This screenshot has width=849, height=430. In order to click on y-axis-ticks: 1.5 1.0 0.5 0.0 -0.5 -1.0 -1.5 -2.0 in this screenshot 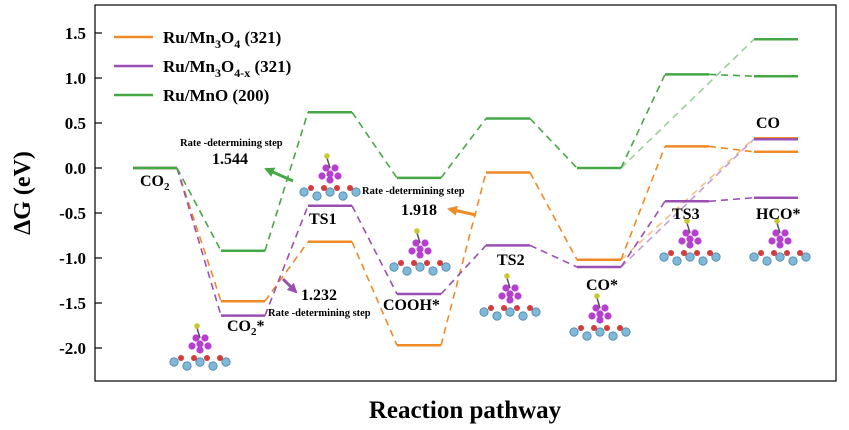, I will do `click(80, 191)`.